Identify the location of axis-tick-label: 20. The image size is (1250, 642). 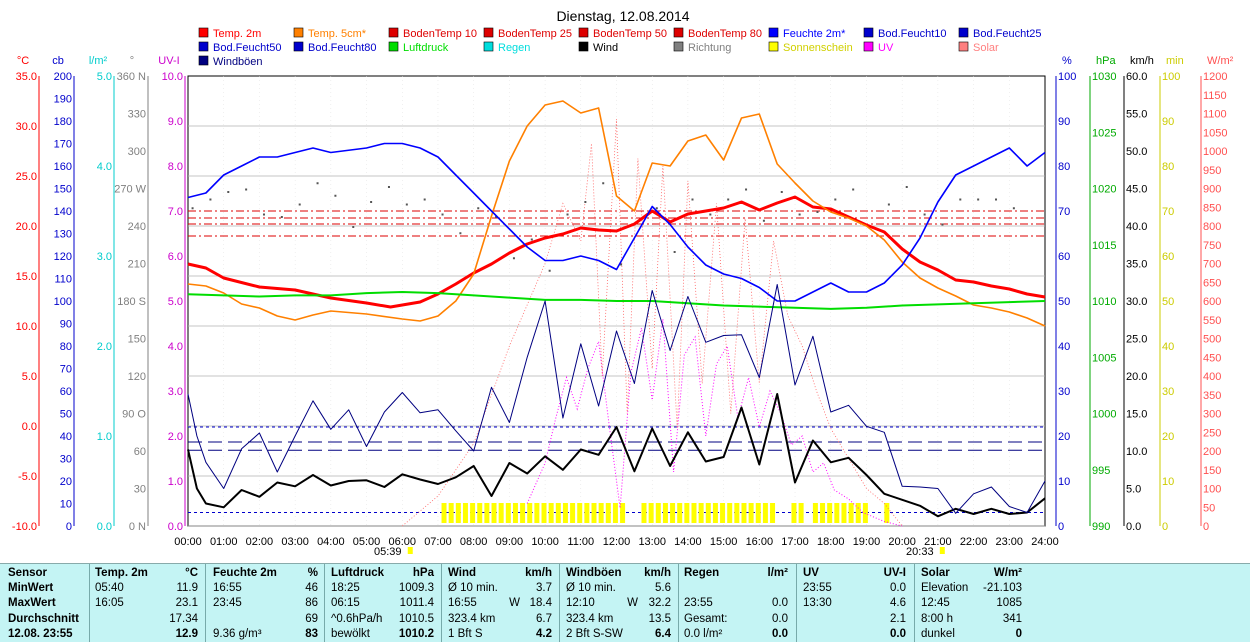
(66, 482).